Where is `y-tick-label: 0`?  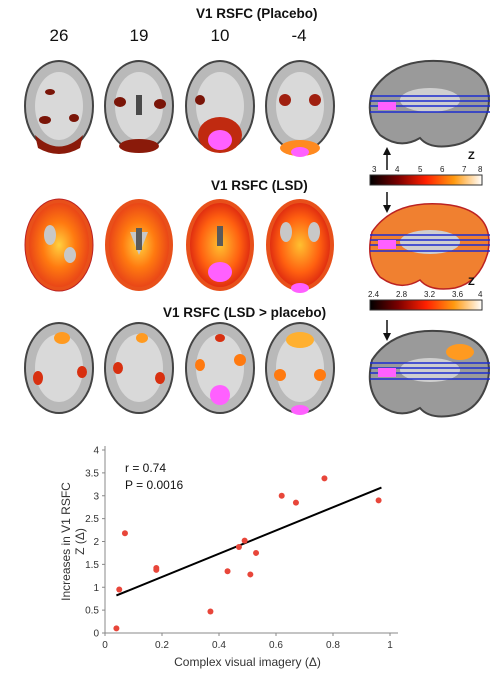
y-tick-label: 0 is located at coordinates (96, 634).